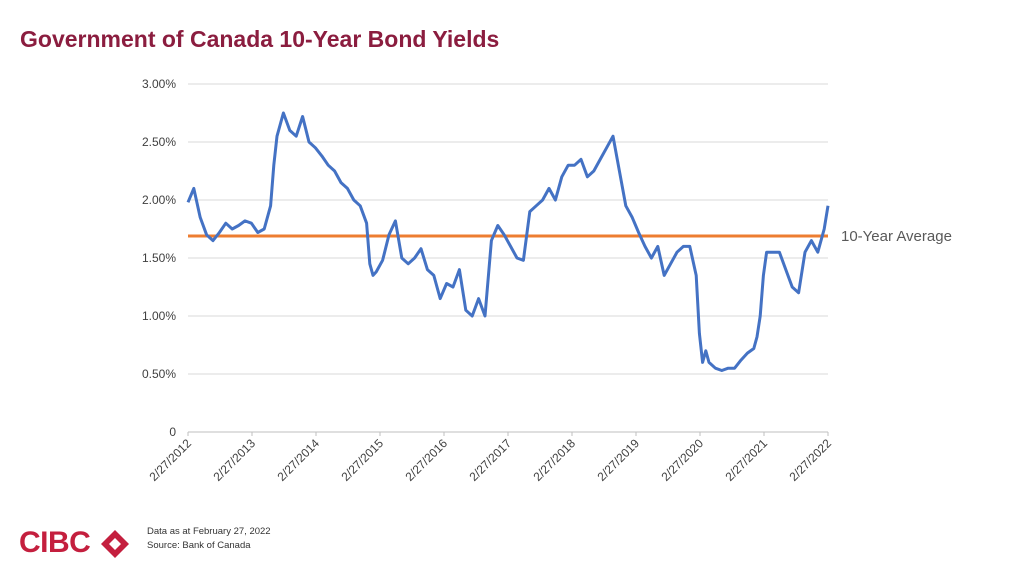 The image size is (1024, 576). I want to click on x-tick-label: 2/27/2020, so click(682, 460).